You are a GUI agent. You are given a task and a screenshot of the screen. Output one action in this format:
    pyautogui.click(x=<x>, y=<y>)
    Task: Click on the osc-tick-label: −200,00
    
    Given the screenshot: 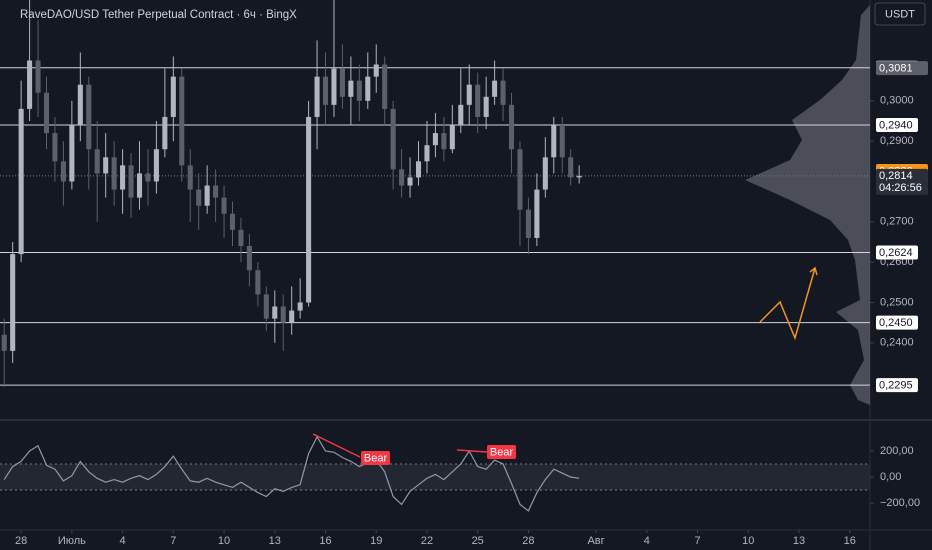 What is the action you would take?
    pyautogui.click(x=900, y=503)
    